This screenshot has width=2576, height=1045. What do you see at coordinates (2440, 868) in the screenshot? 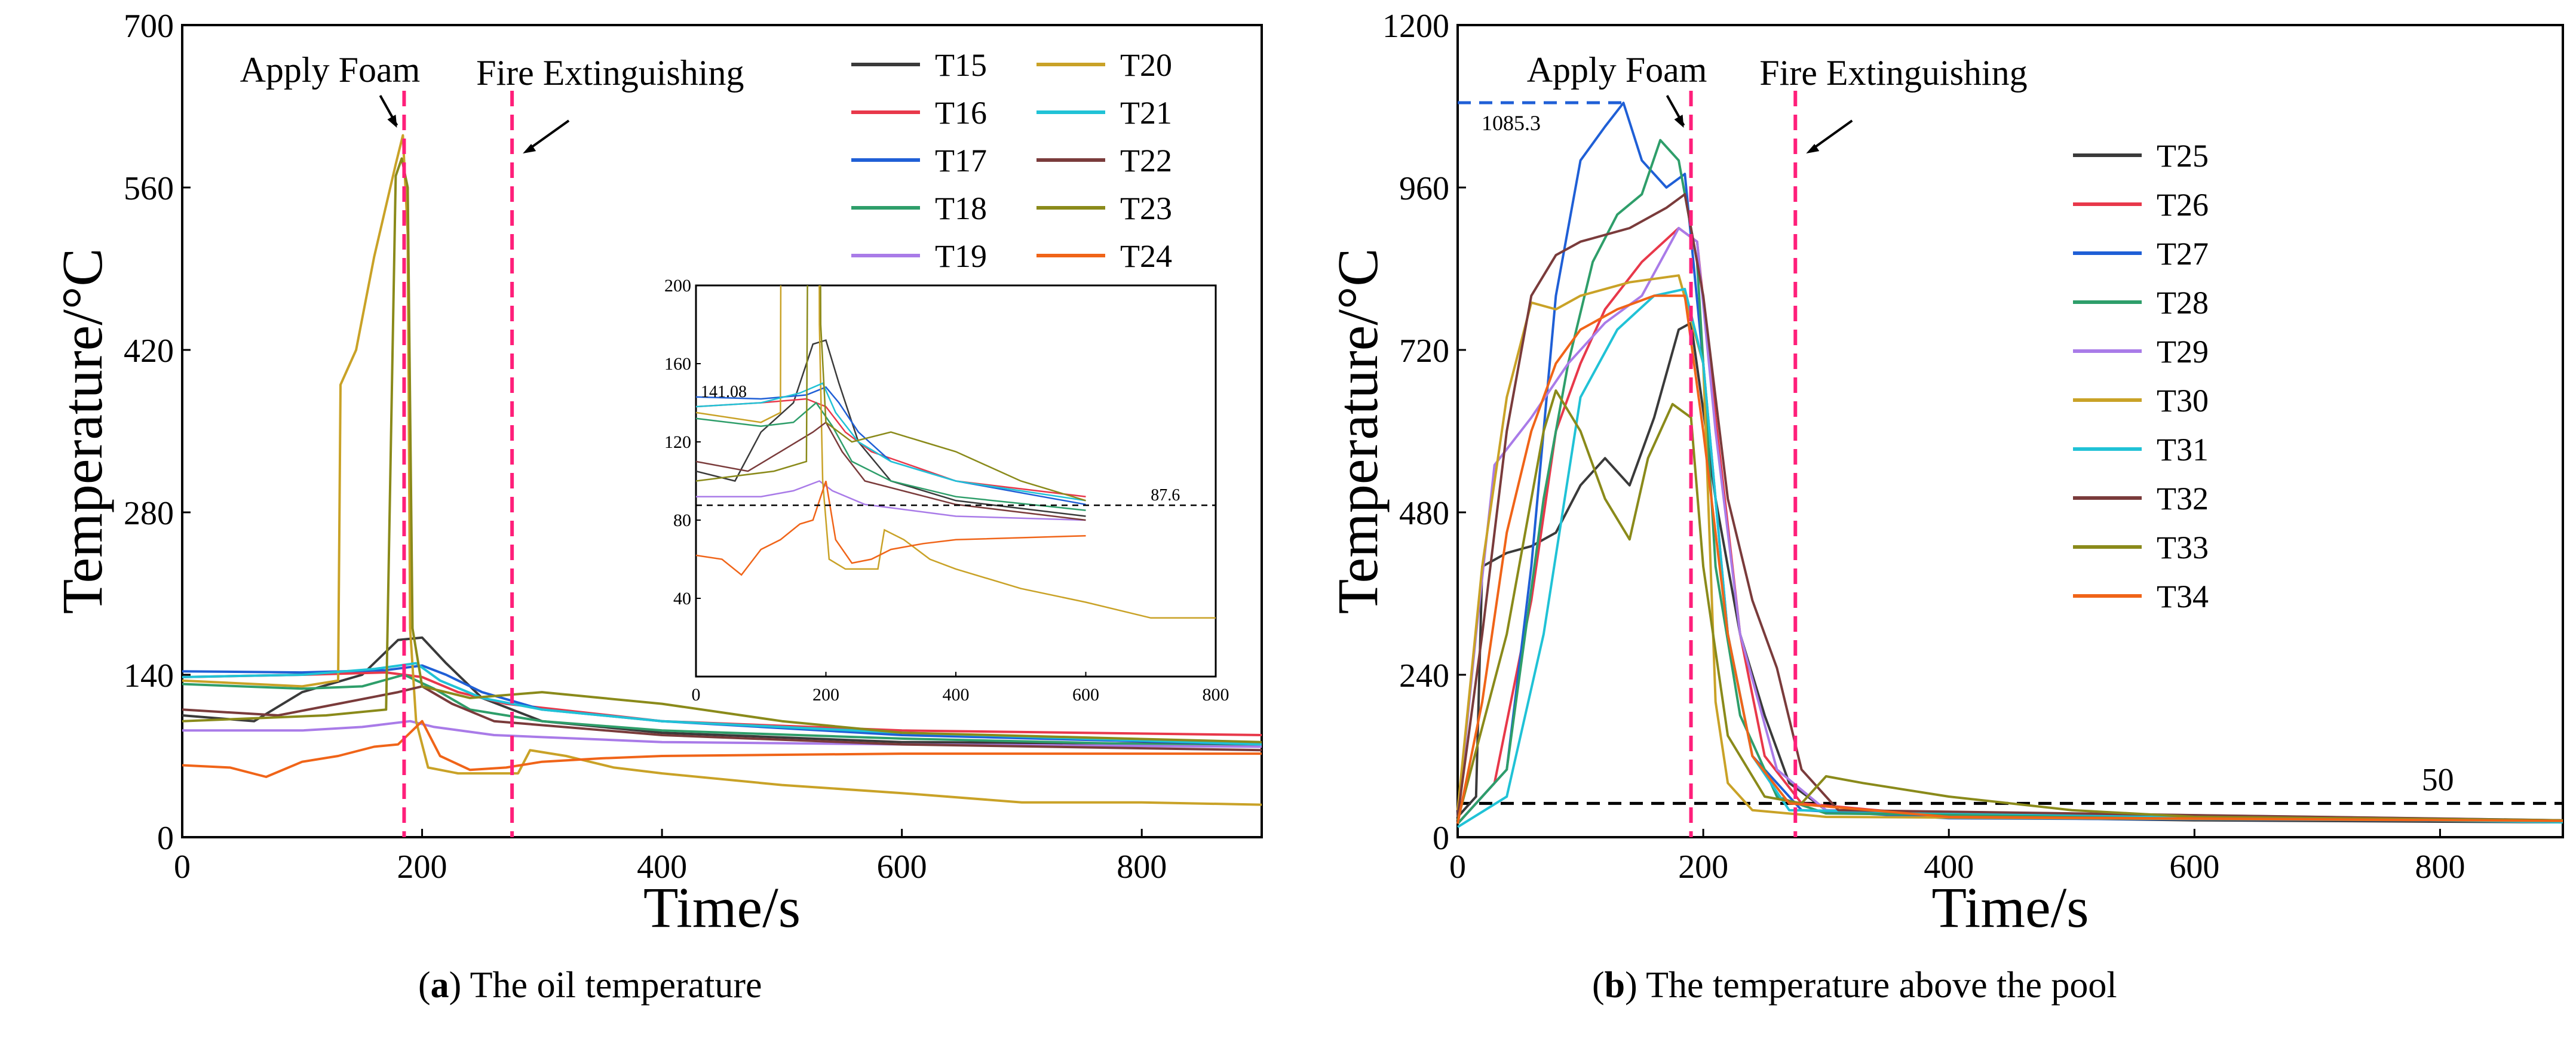
I see `x-tick-label-b: 800` at bounding box center [2440, 868].